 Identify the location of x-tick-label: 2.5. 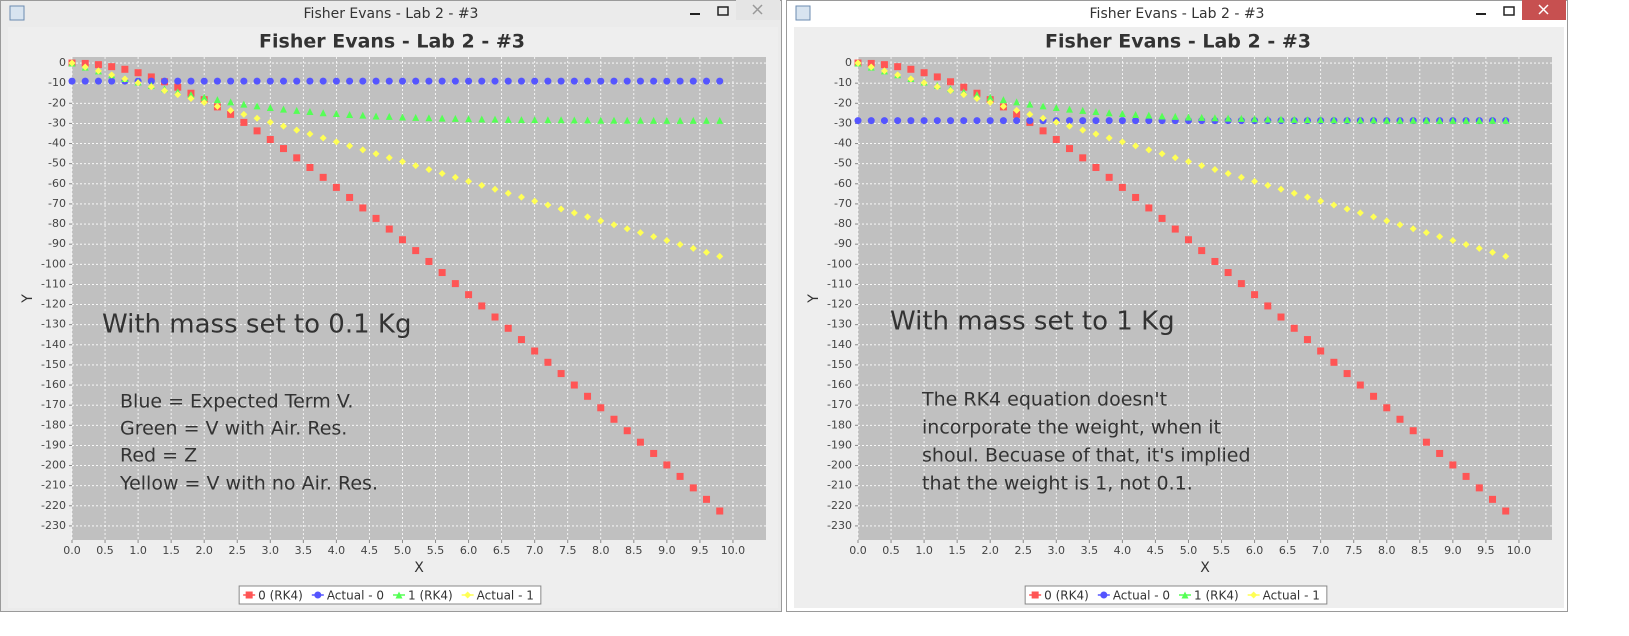
(237, 550).